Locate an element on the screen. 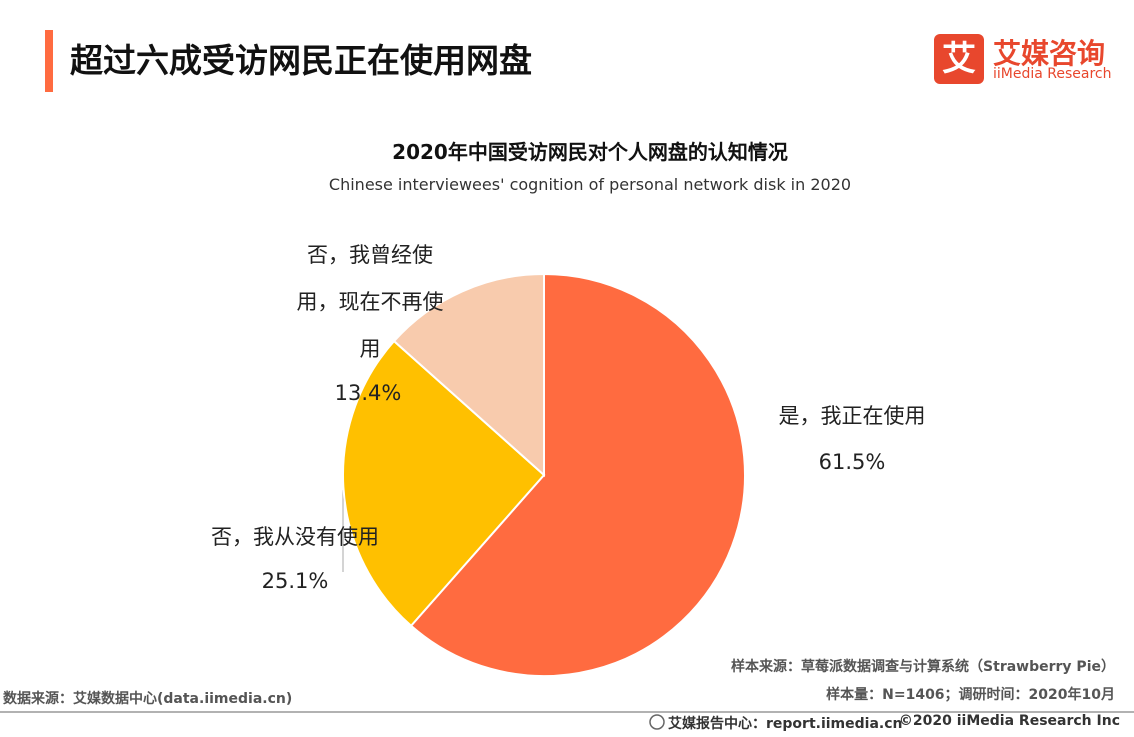  copyright: ©2020 iiMedia Research Inc is located at coordinates (1009, 721).